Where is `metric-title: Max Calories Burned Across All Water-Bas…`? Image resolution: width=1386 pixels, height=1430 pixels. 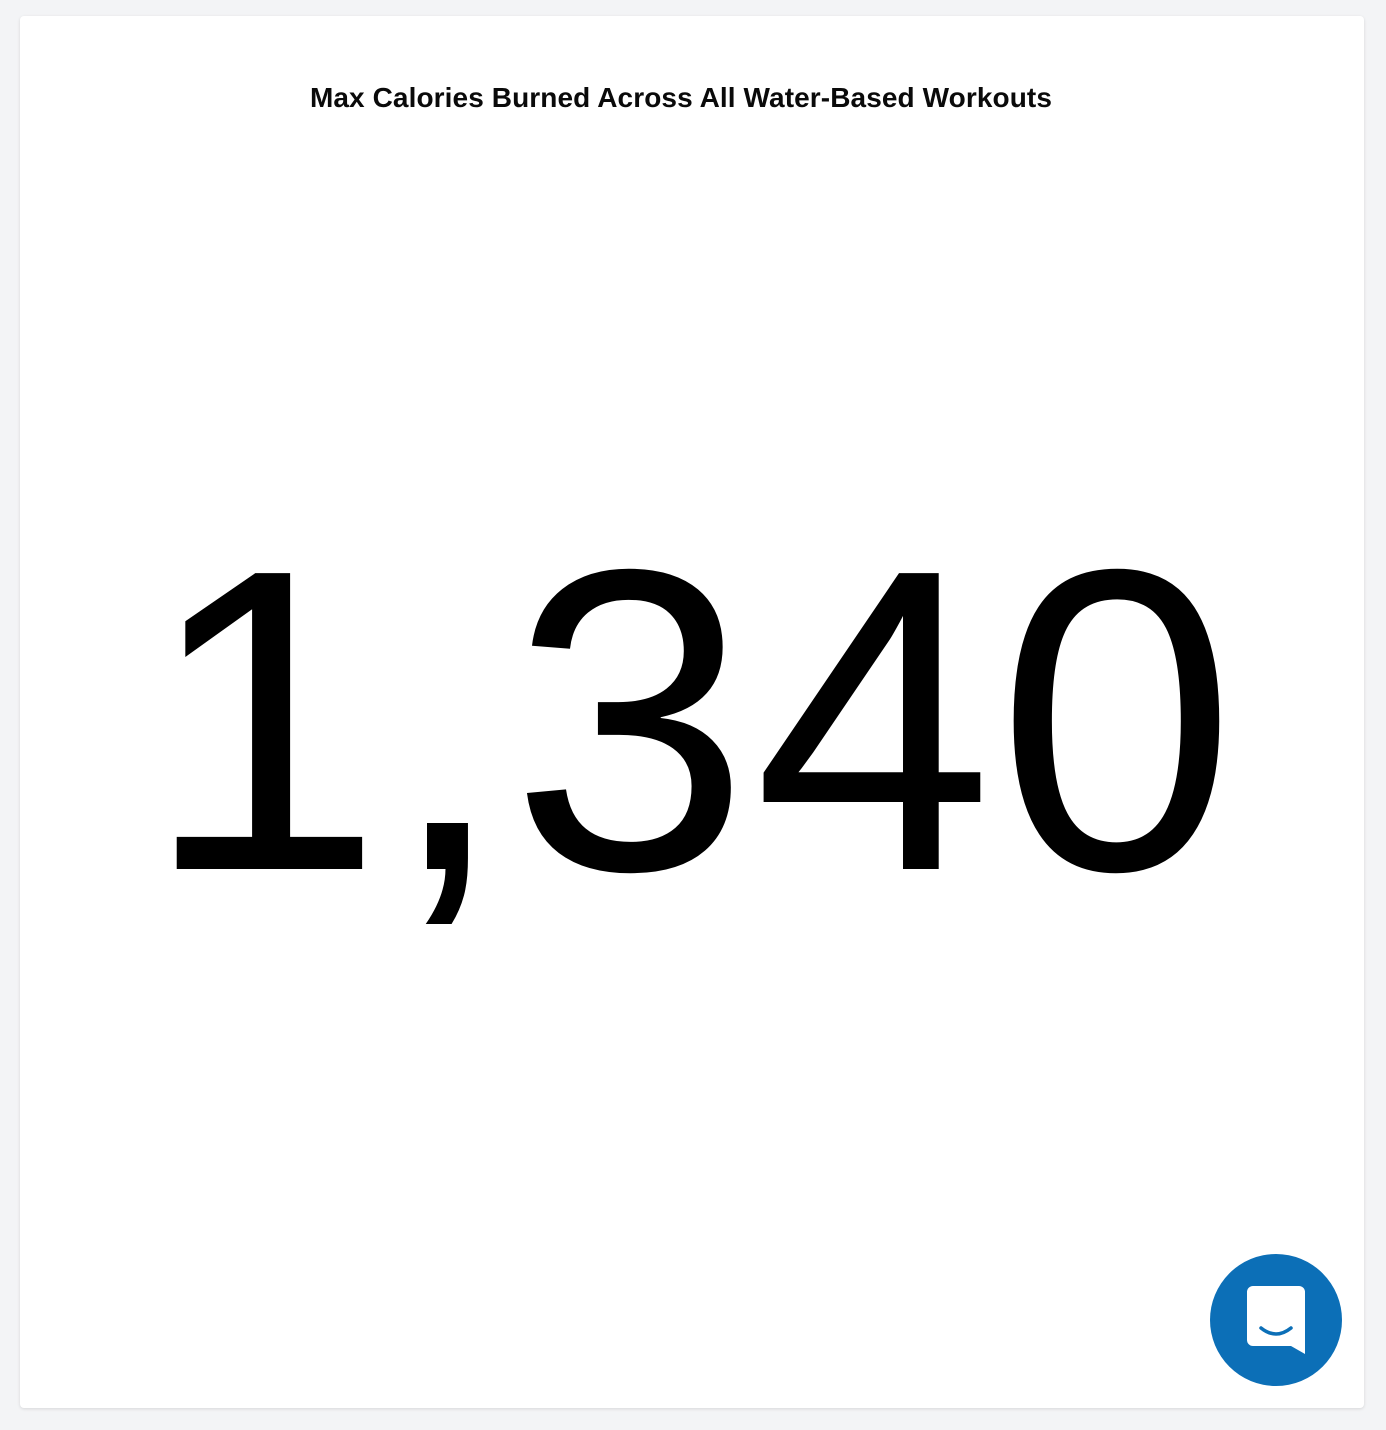 metric-title: Max Calories Burned Across All Water-Bas… is located at coordinates (681, 97).